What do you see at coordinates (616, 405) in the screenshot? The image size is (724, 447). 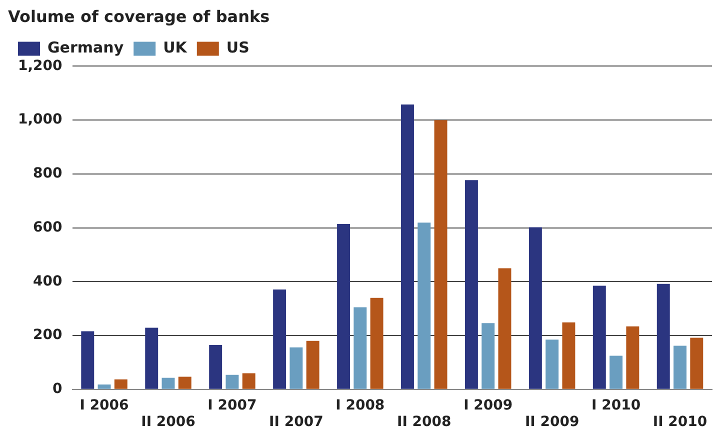 I see `x-tick-label: I 2010` at bounding box center [616, 405].